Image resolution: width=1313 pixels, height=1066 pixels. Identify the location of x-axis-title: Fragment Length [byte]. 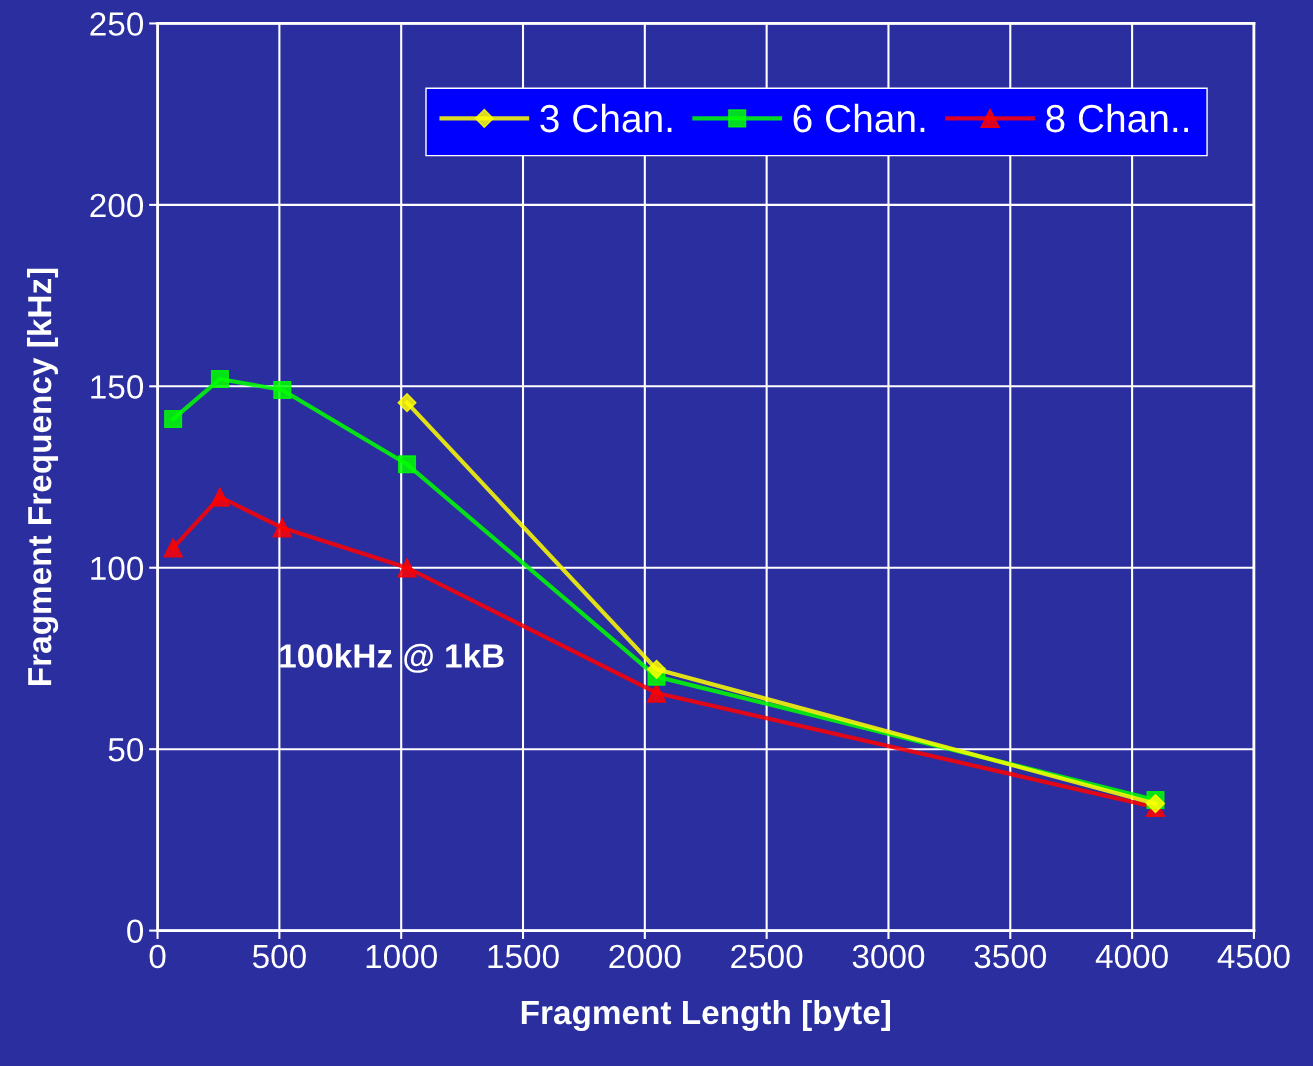
(705, 1015).